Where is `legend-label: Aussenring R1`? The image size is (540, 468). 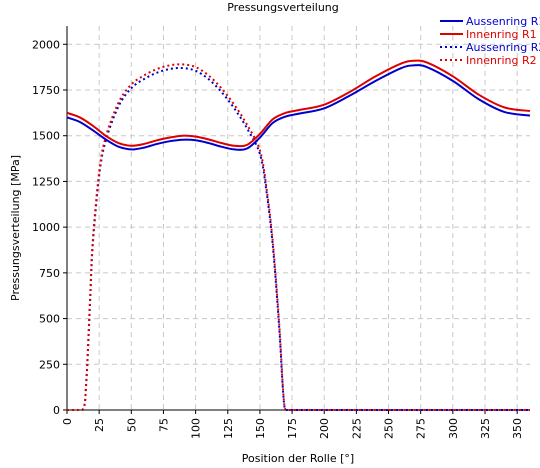 legend-label: Aussenring R1 is located at coordinates (503, 21).